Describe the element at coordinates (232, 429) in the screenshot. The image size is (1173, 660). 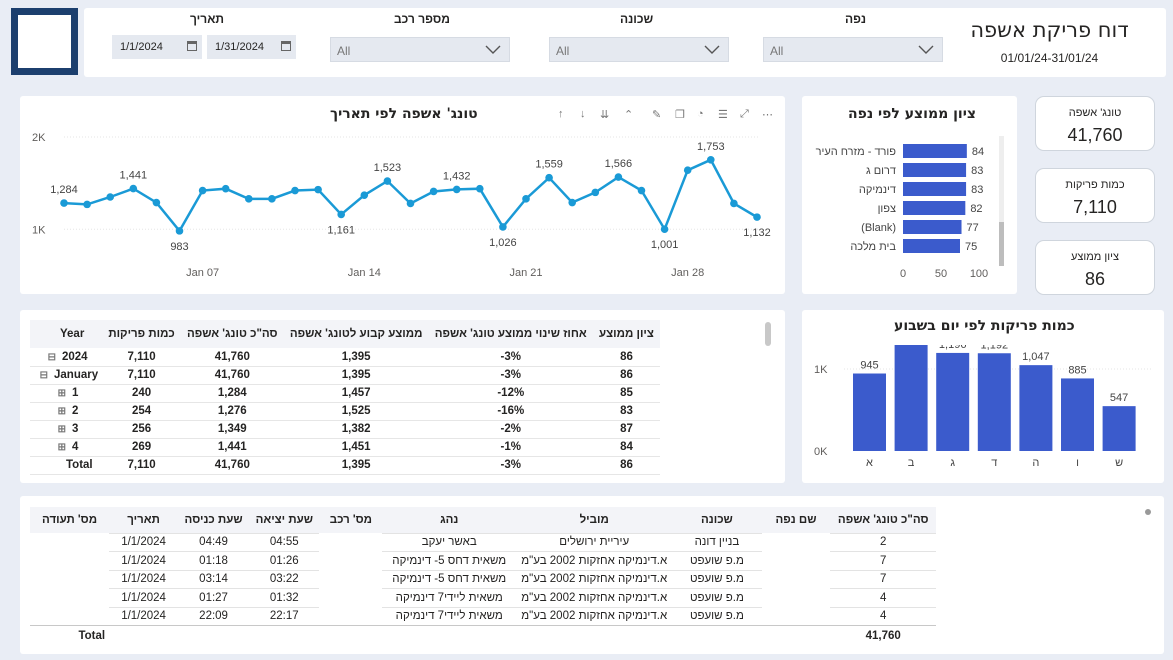
I see `cell-text: 1,349` at that location.